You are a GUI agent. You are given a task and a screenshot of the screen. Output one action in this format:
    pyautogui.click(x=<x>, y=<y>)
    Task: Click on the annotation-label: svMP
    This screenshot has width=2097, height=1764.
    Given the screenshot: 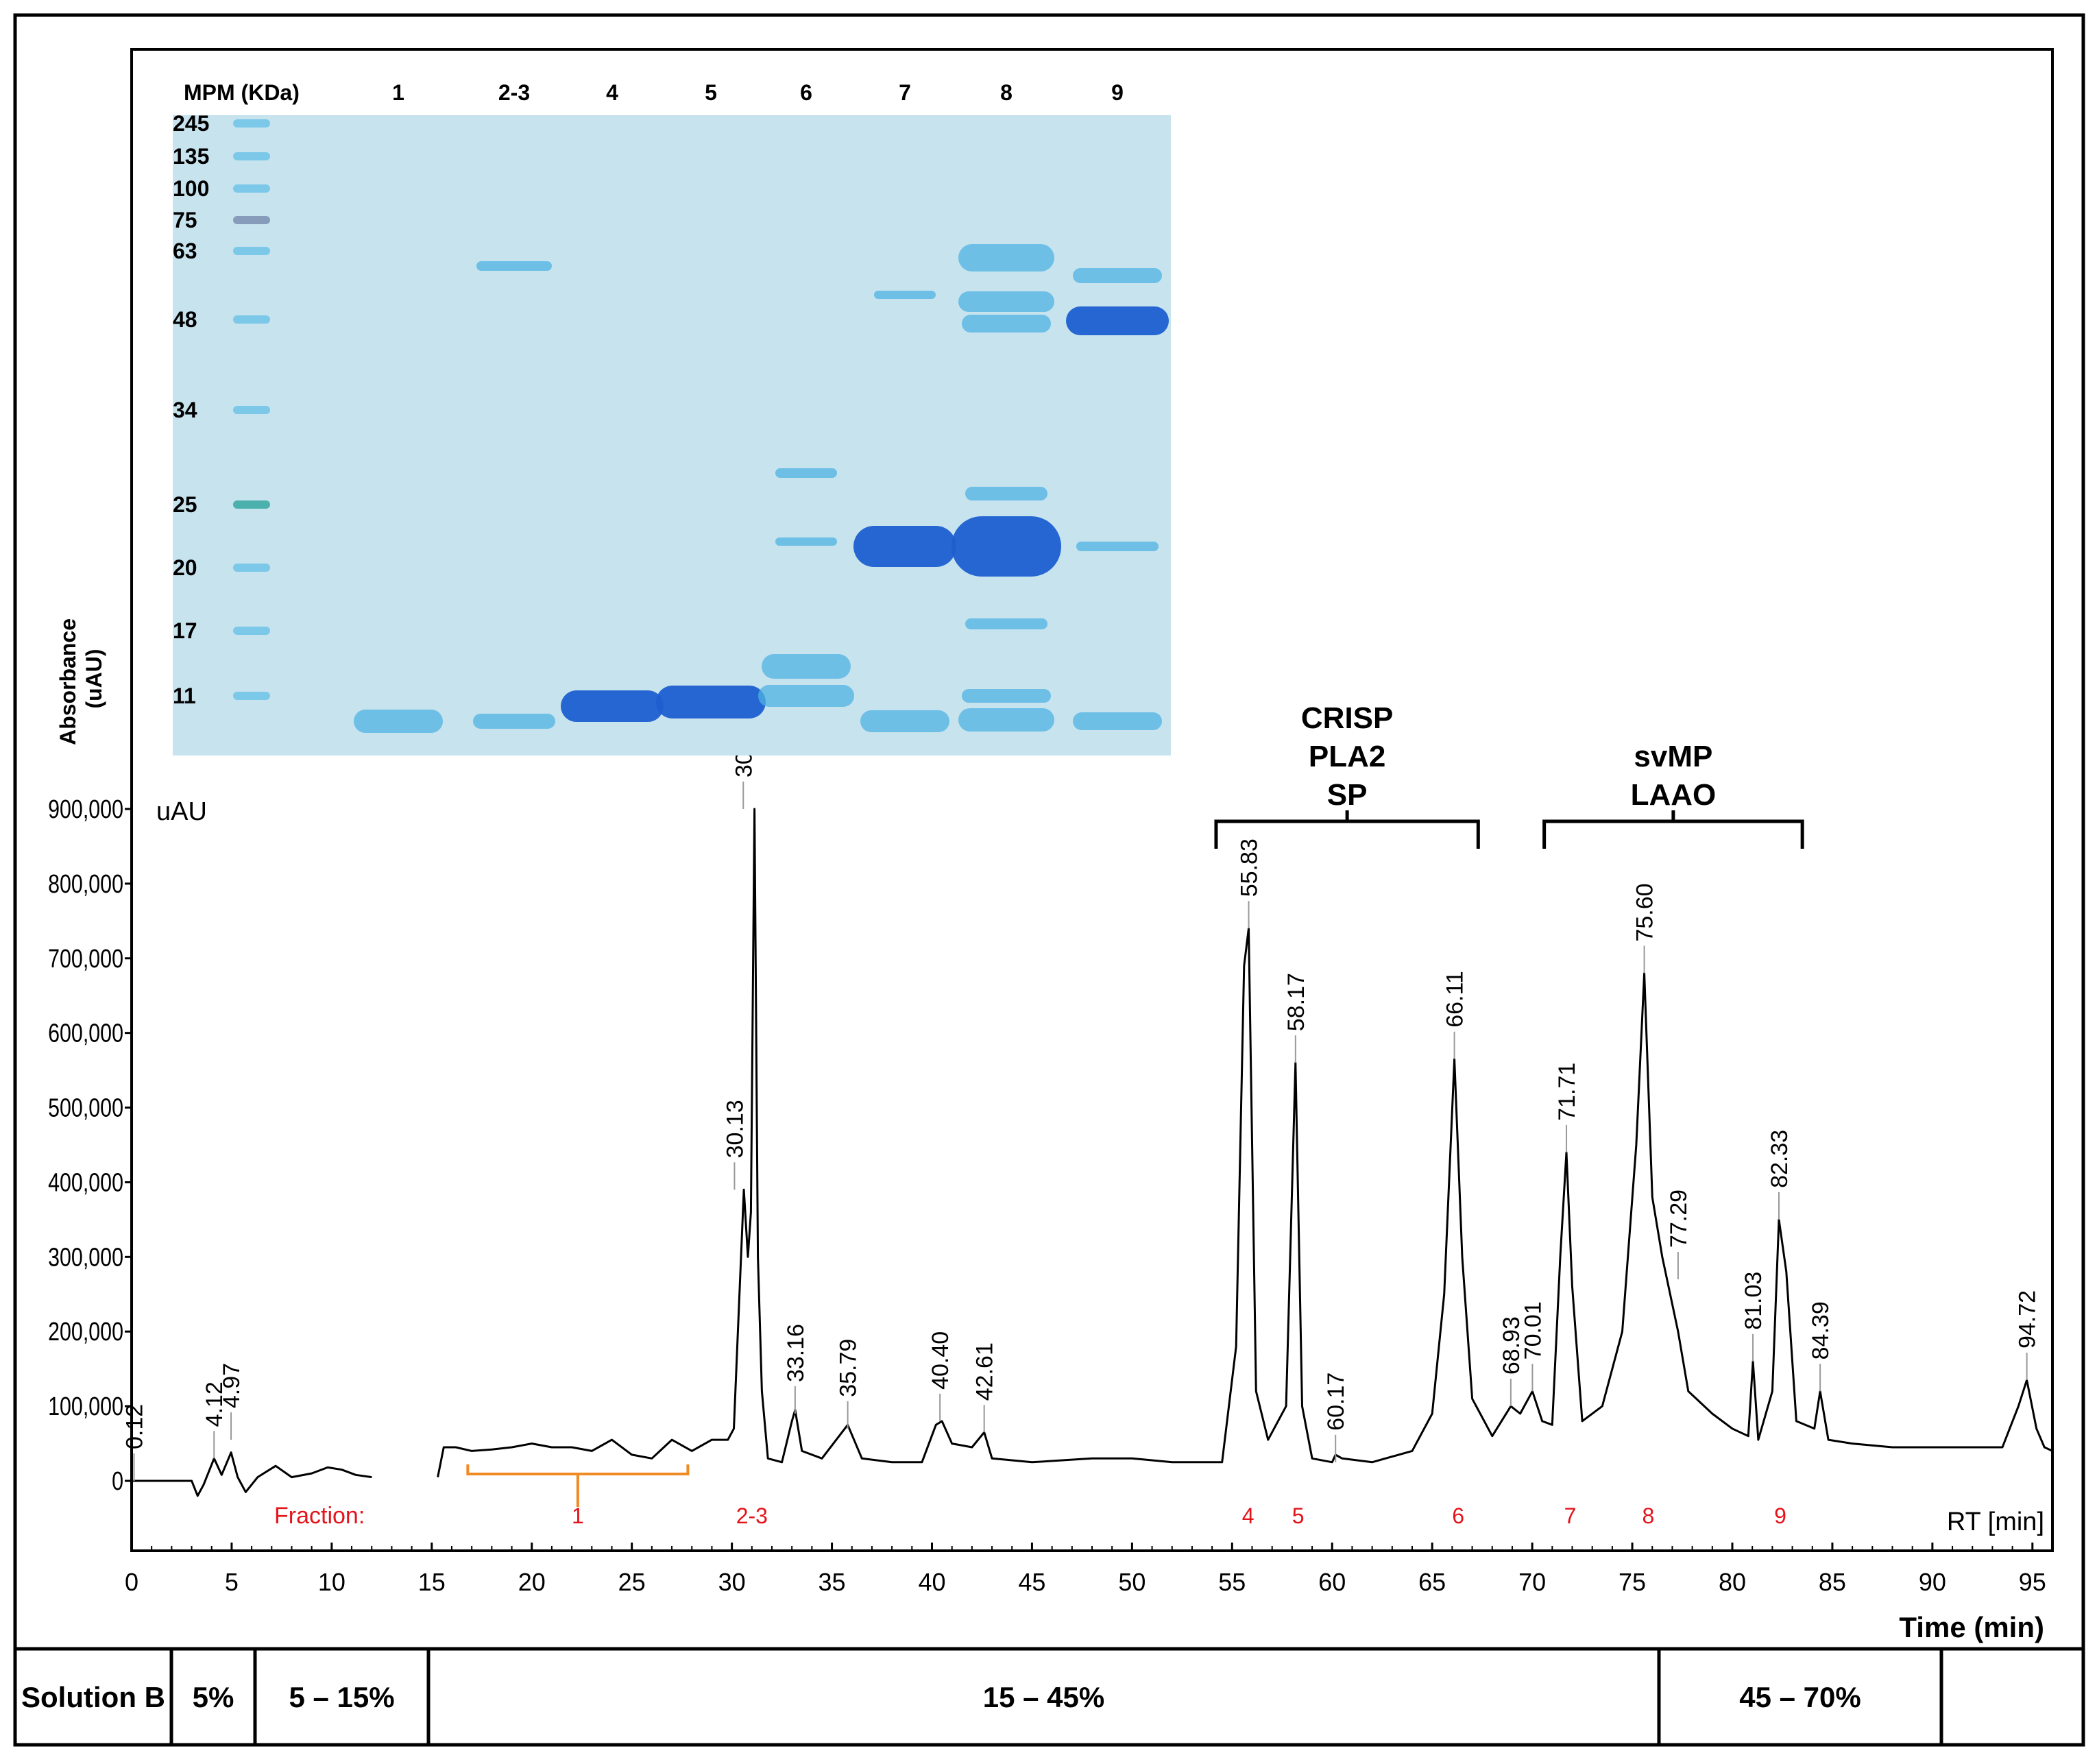 What is the action you would take?
    pyautogui.click(x=1673, y=756)
    